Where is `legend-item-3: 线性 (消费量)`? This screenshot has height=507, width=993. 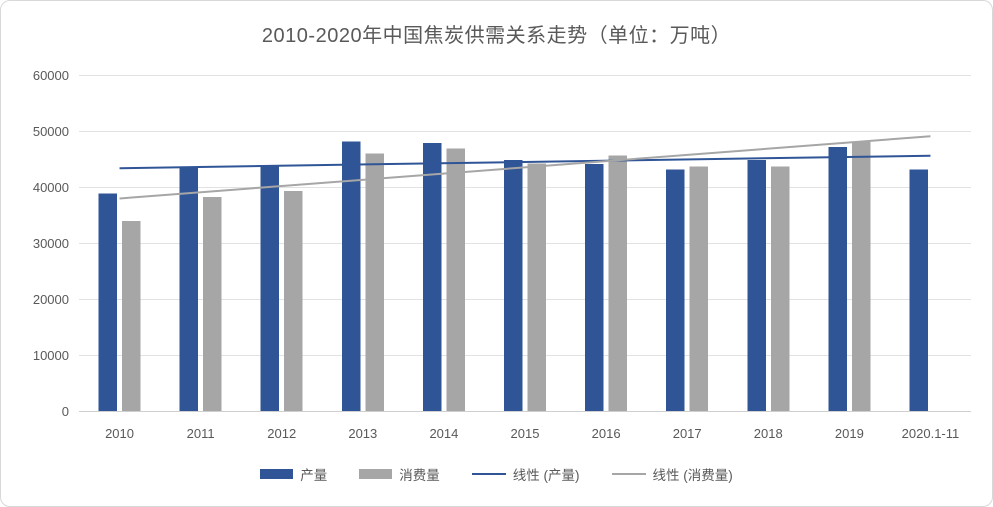
legend-item-3: 线性 (消费量) is located at coordinates (672, 474).